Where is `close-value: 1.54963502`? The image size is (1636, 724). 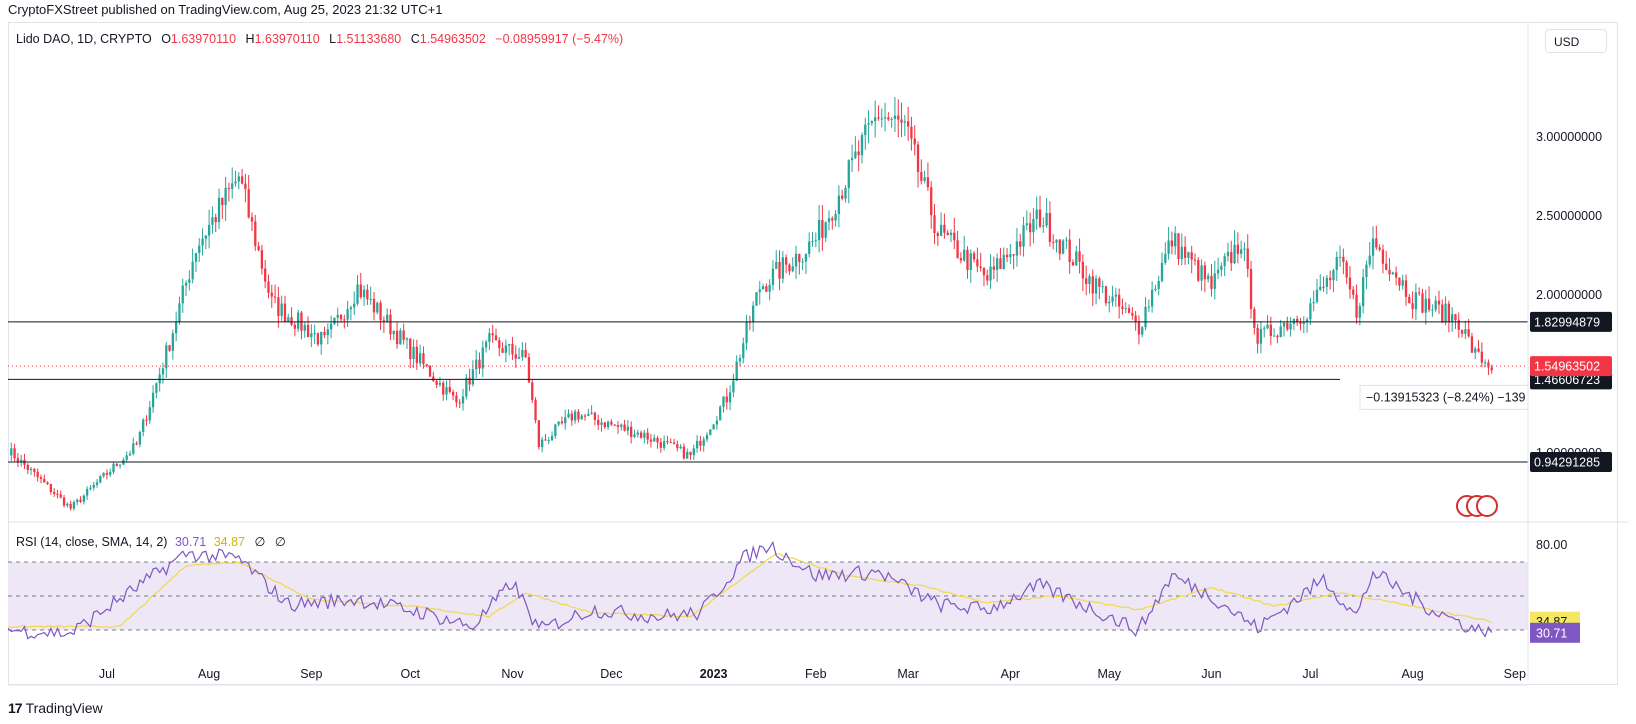 close-value: 1.54963502 is located at coordinates (452, 39).